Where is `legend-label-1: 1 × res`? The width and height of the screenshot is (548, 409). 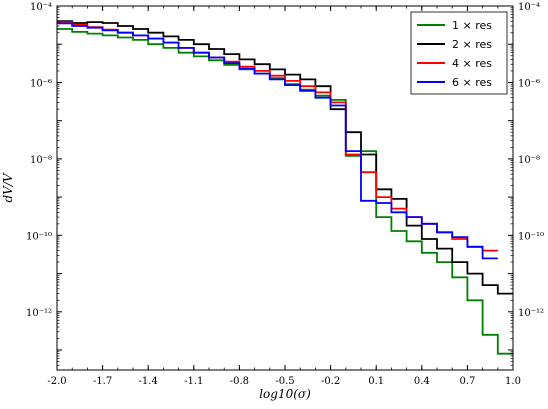 legend-label-1: 1 × res is located at coordinates (472, 25).